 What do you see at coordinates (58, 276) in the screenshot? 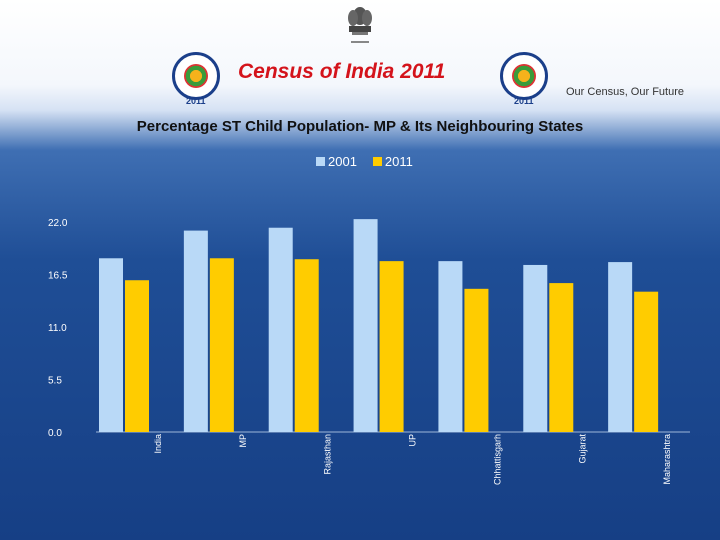
I see `y-tick-label: 16.5` at bounding box center [58, 276].